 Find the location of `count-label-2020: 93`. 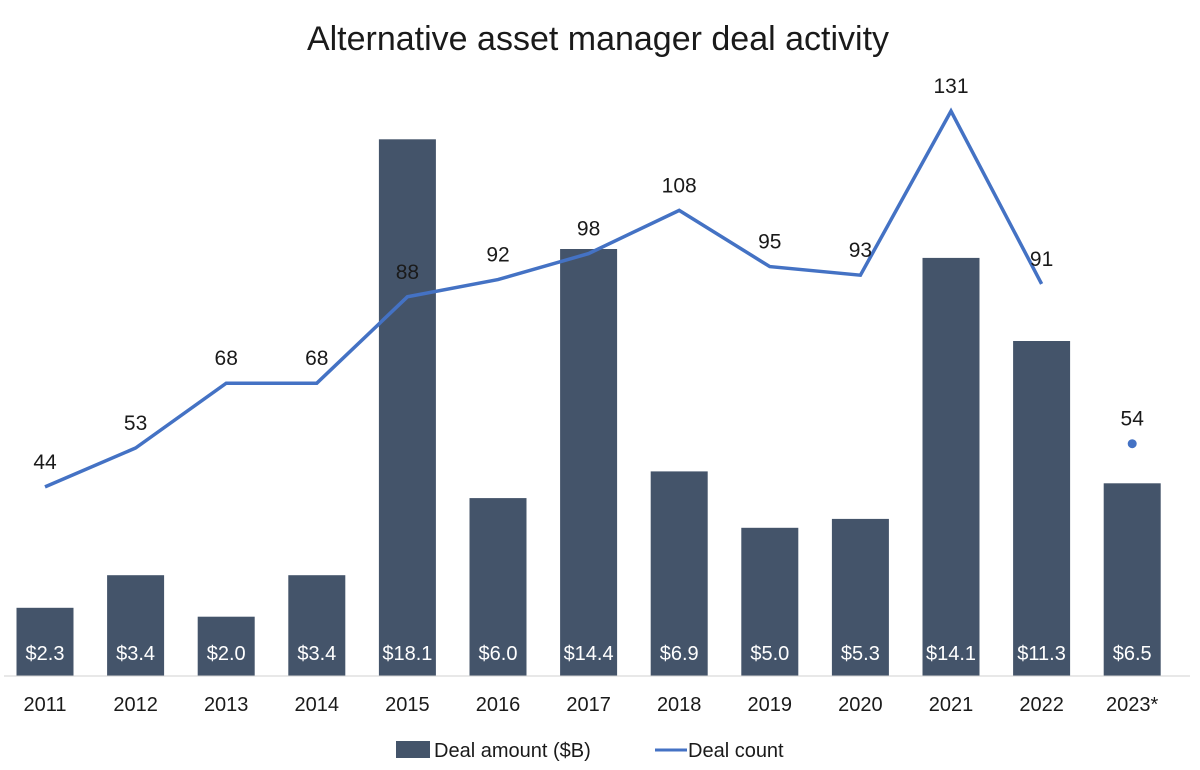

count-label-2020: 93 is located at coordinates (860, 250).